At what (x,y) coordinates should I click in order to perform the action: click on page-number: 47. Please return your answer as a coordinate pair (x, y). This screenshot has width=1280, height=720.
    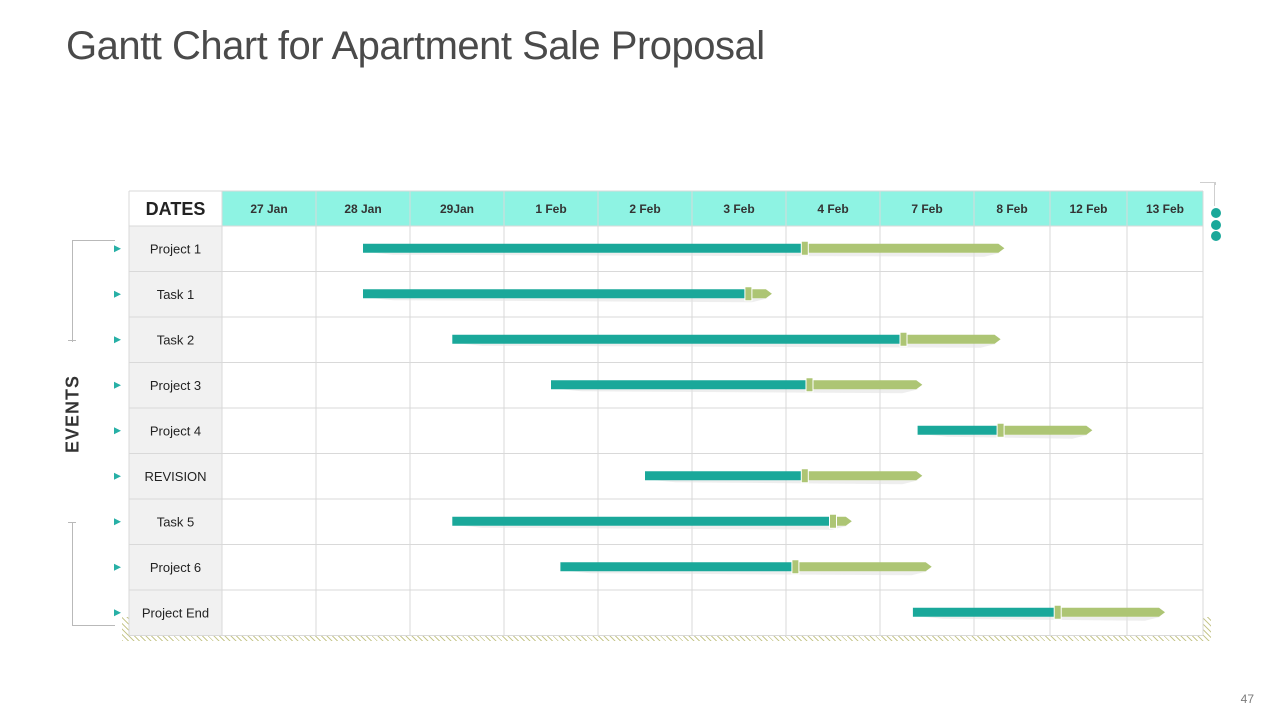
    Looking at the image, I should click on (1247, 699).